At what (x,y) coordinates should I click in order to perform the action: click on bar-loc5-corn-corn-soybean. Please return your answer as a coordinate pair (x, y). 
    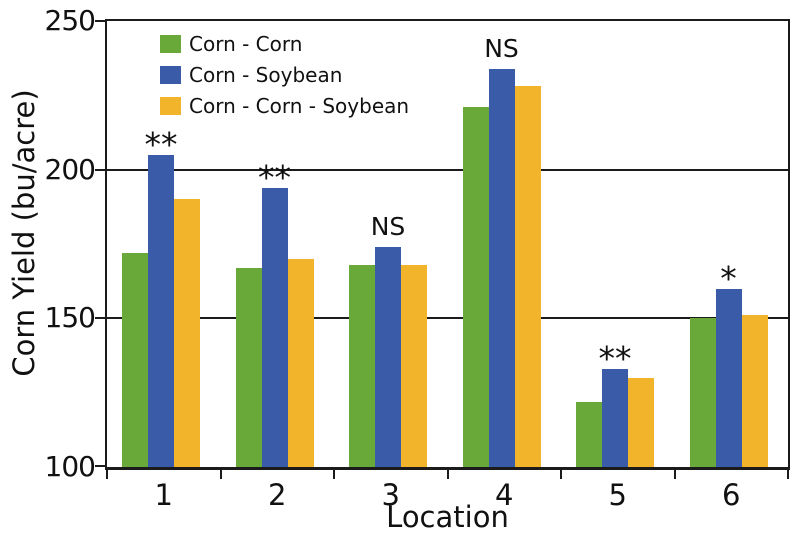
    Looking at the image, I should click on (641, 422).